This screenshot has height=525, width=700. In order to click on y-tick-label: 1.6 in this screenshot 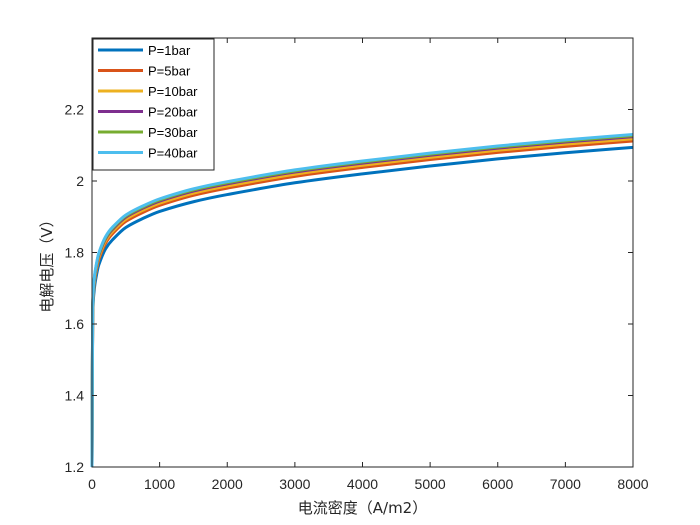, I will do `click(75, 324)`.